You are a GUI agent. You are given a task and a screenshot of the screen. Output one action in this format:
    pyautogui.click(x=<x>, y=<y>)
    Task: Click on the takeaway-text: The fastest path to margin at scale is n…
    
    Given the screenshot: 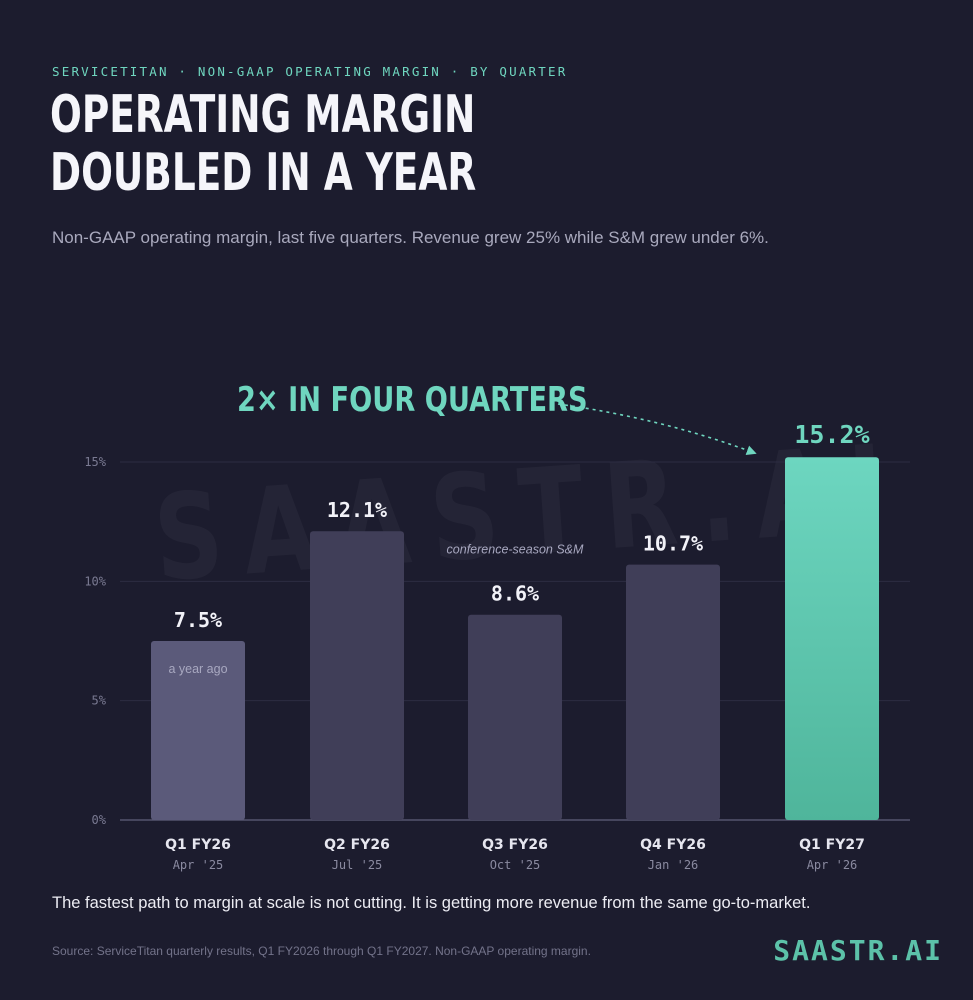 What is the action you would take?
    pyautogui.click(x=431, y=903)
    